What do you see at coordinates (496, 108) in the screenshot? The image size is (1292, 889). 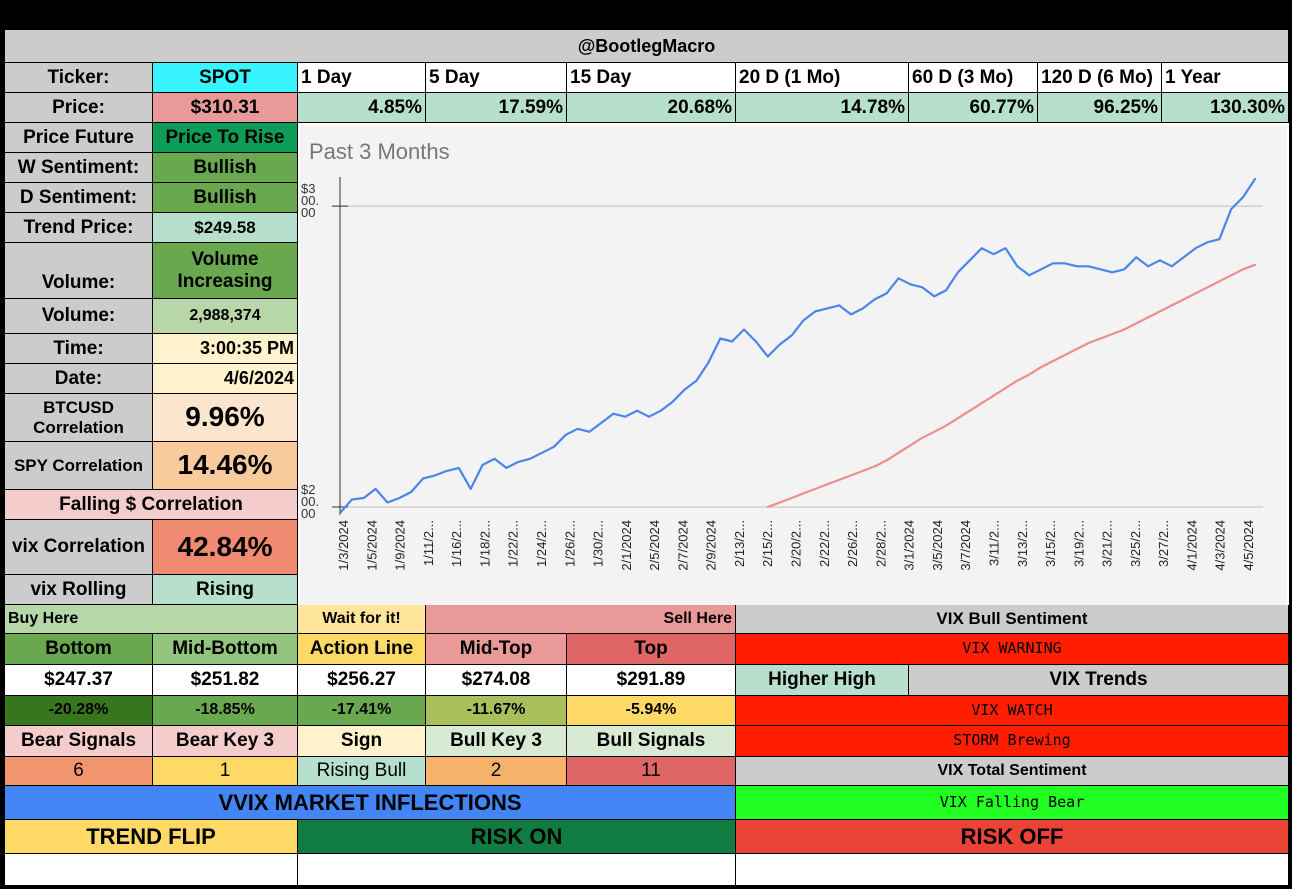 I see `return-5d: 17.59%` at bounding box center [496, 108].